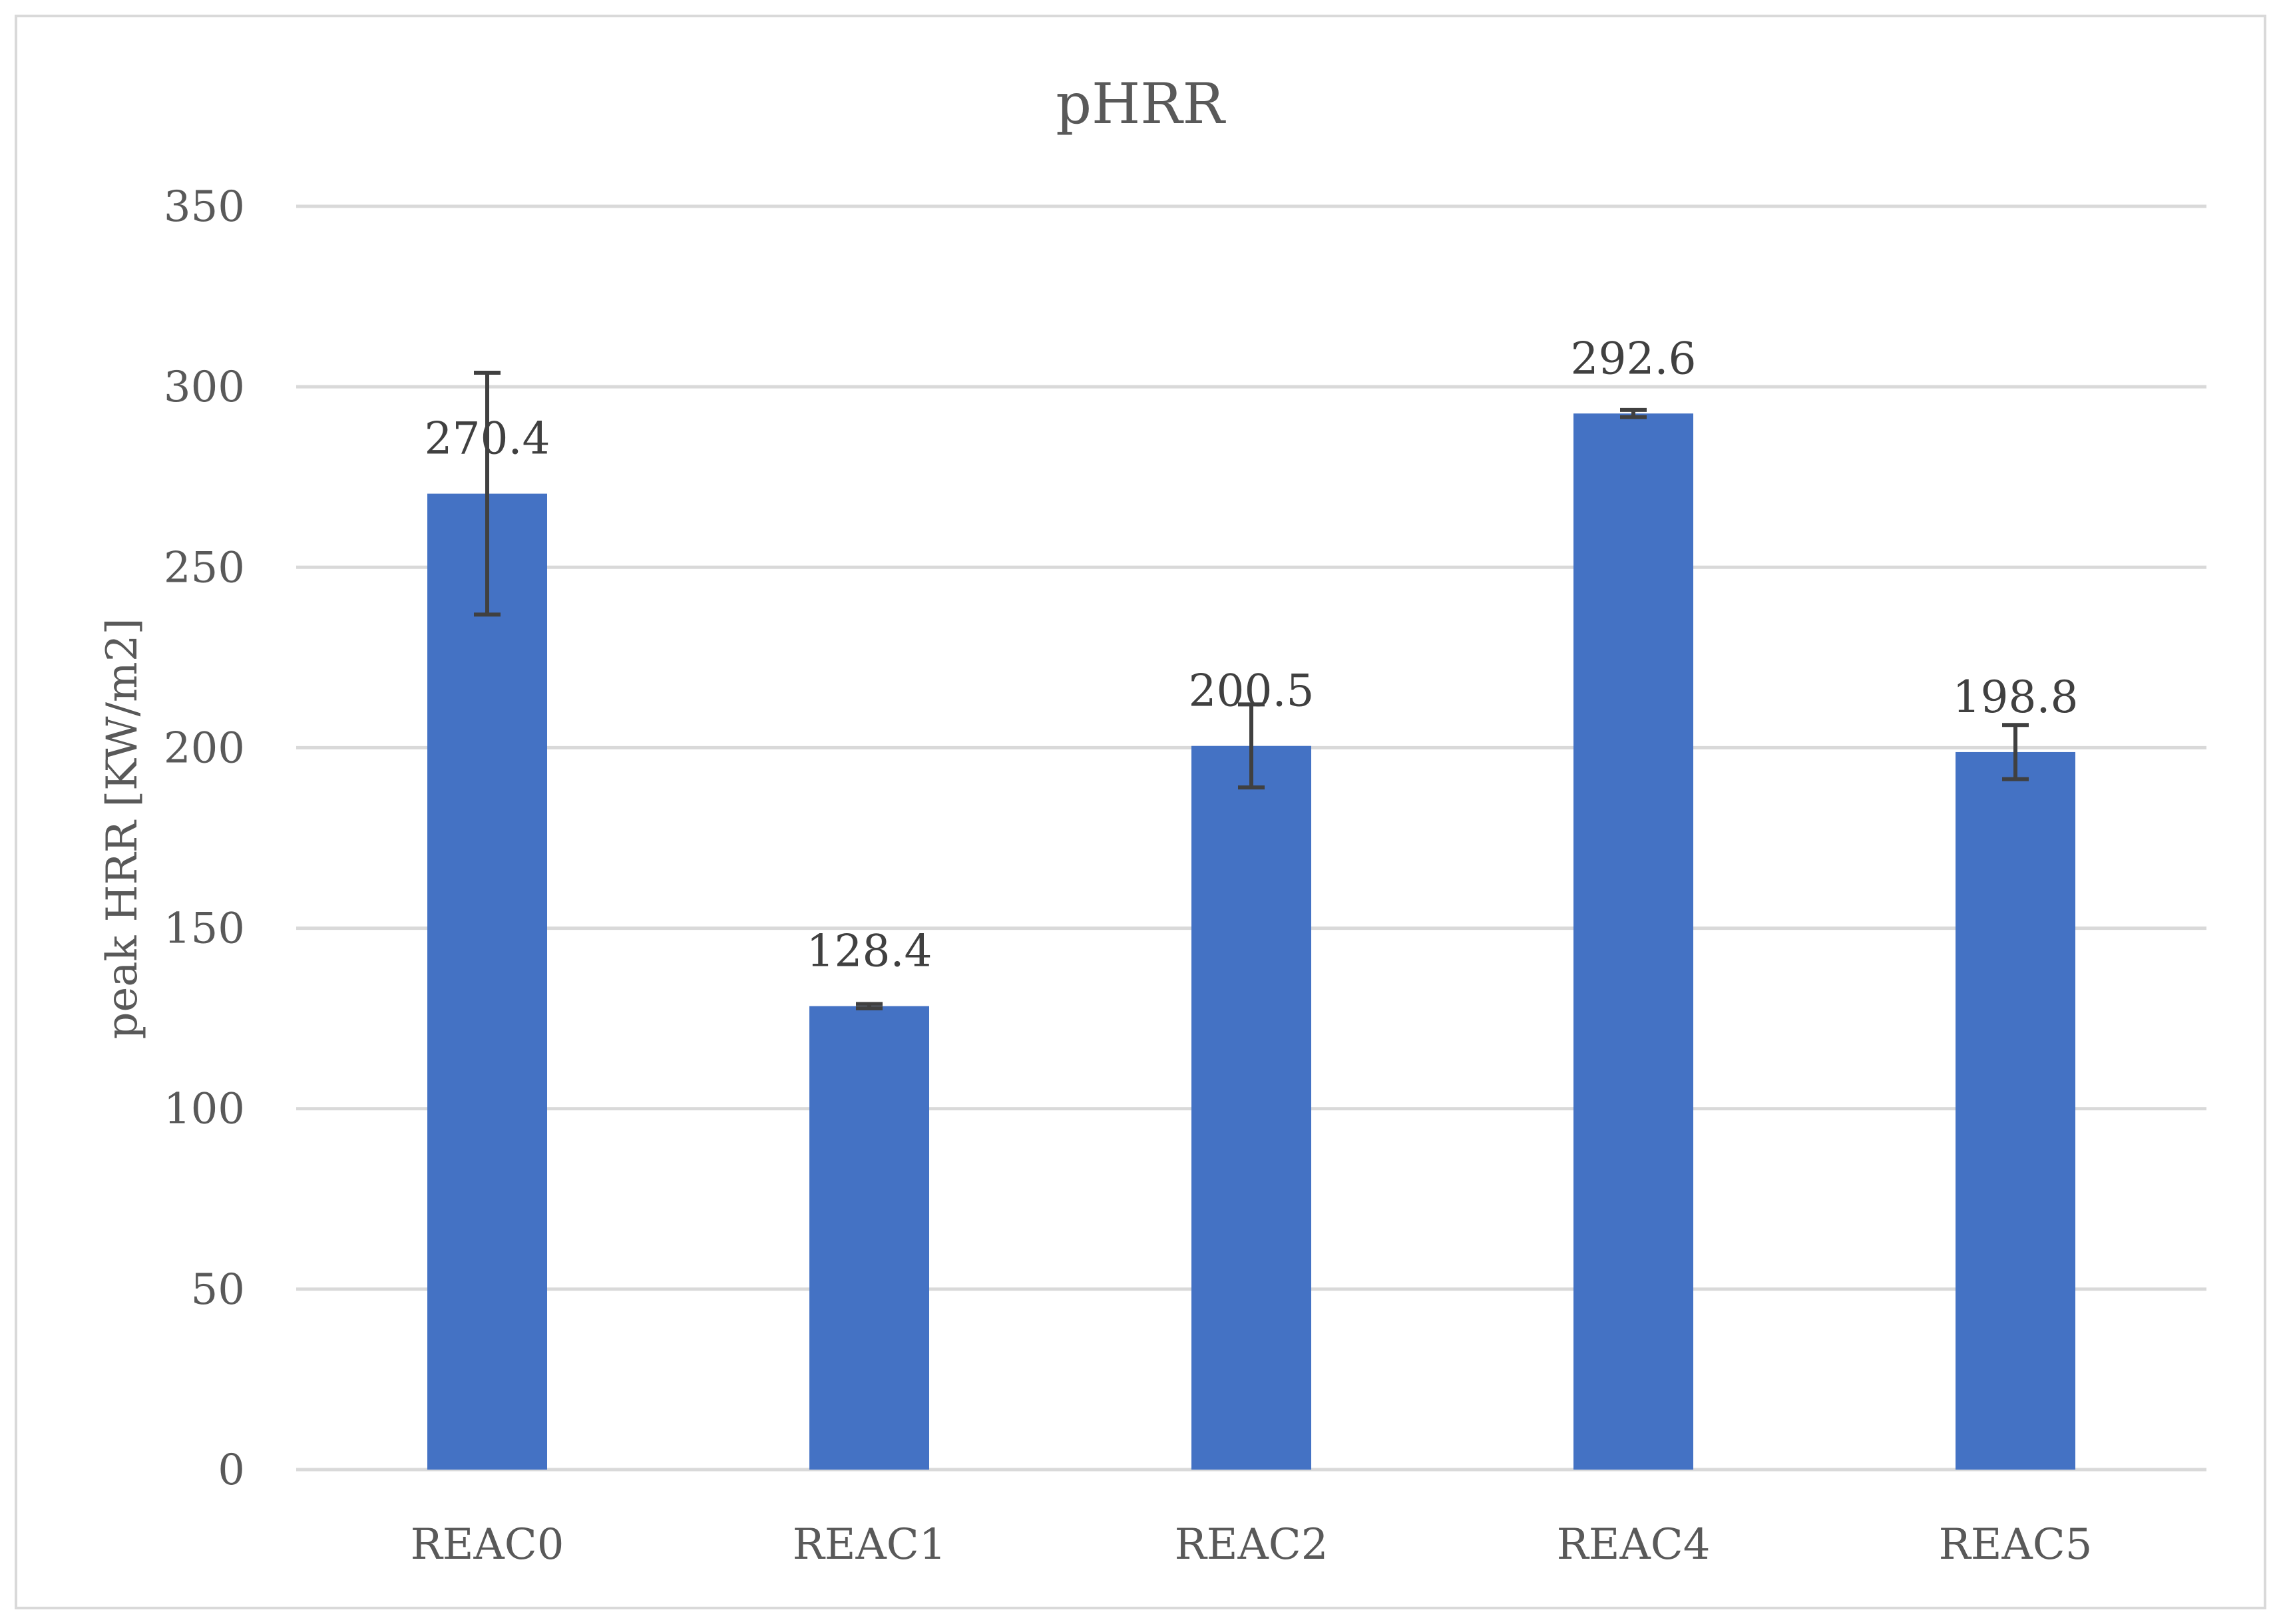  What do you see at coordinates (1634, 1544) in the screenshot?
I see `x-tick-label-reac4: REAC4` at bounding box center [1634, 1544].